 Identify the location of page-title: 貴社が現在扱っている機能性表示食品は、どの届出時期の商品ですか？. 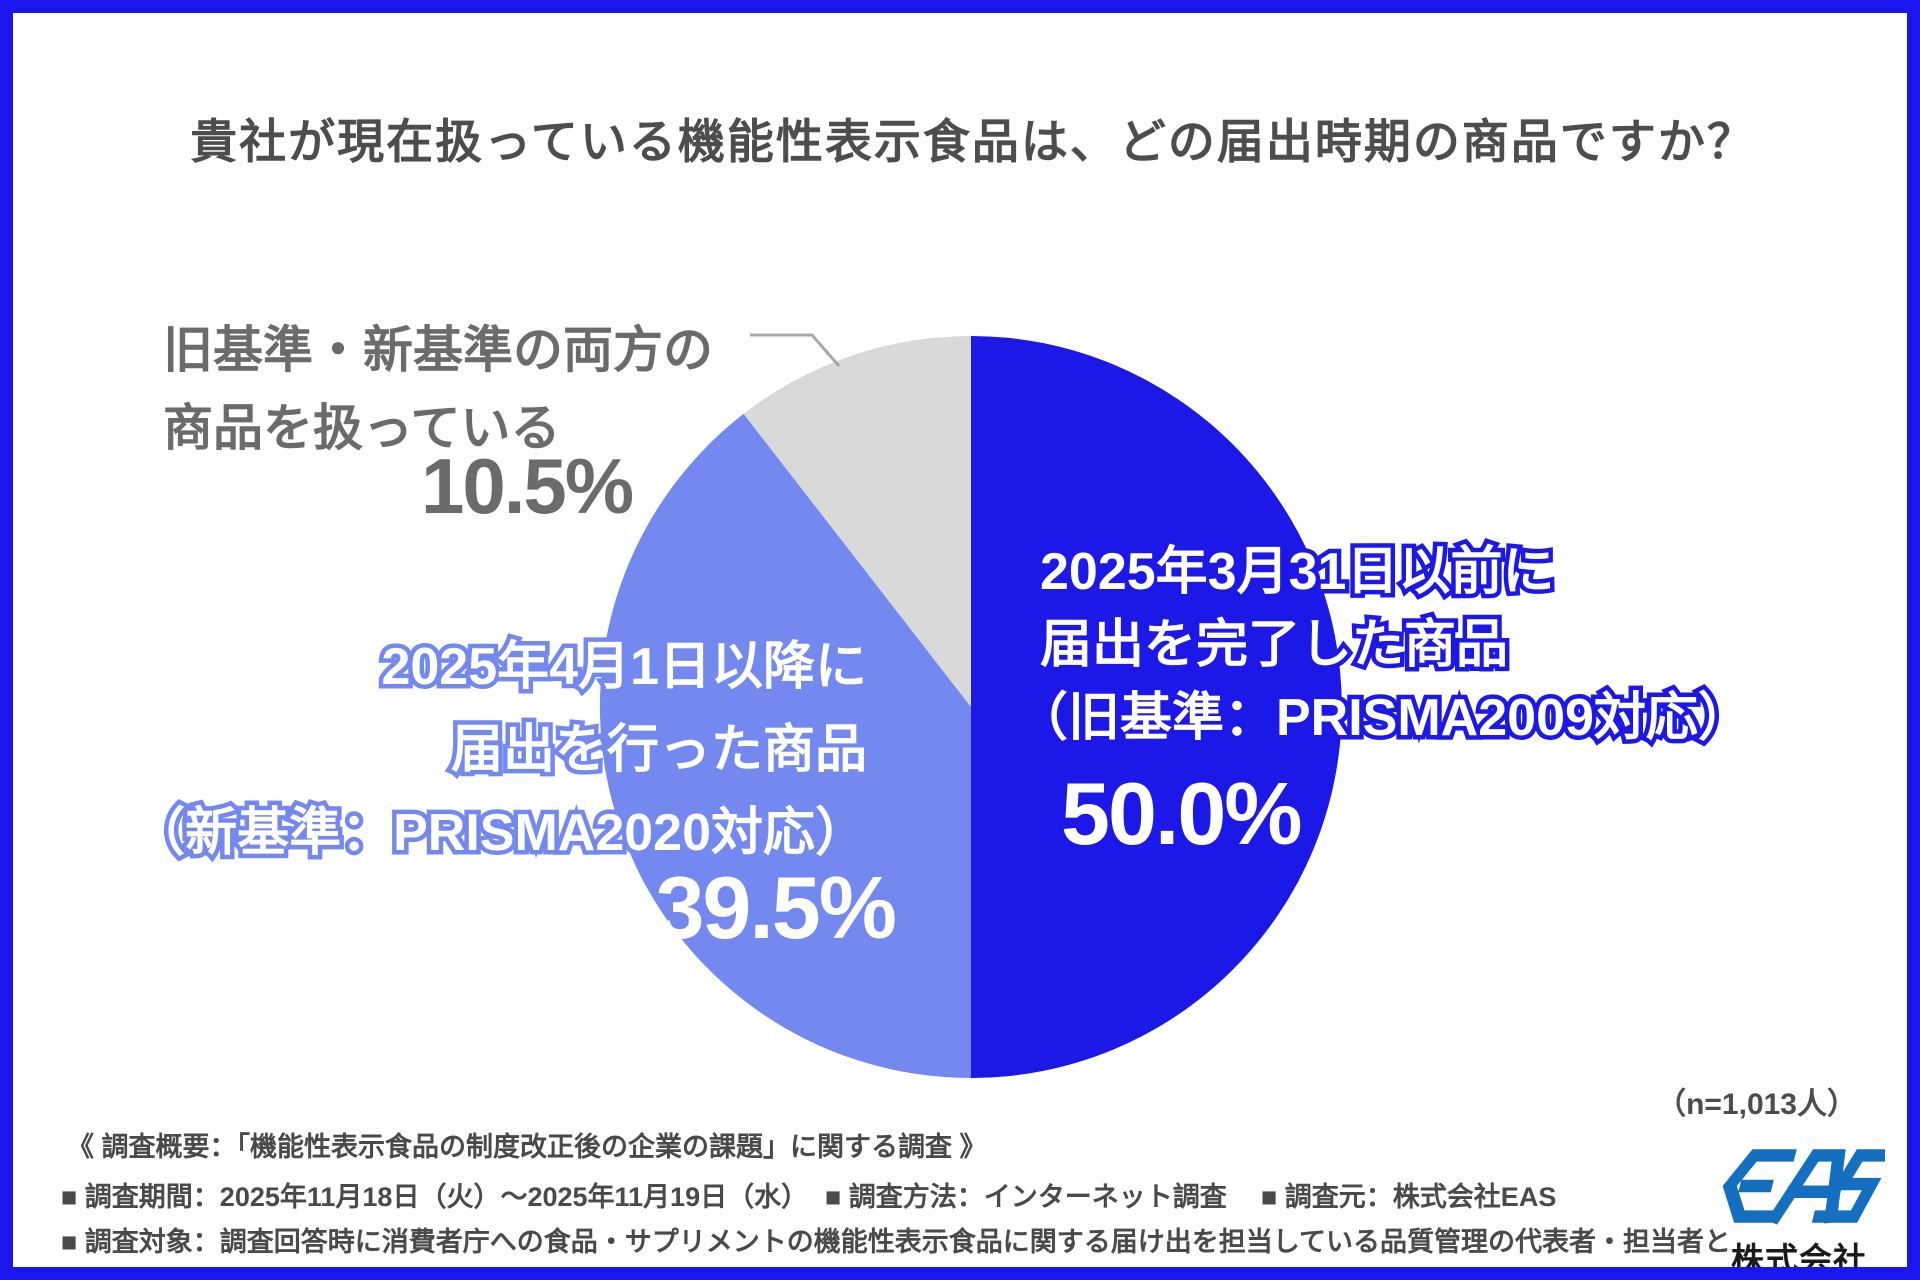
(973, 141).